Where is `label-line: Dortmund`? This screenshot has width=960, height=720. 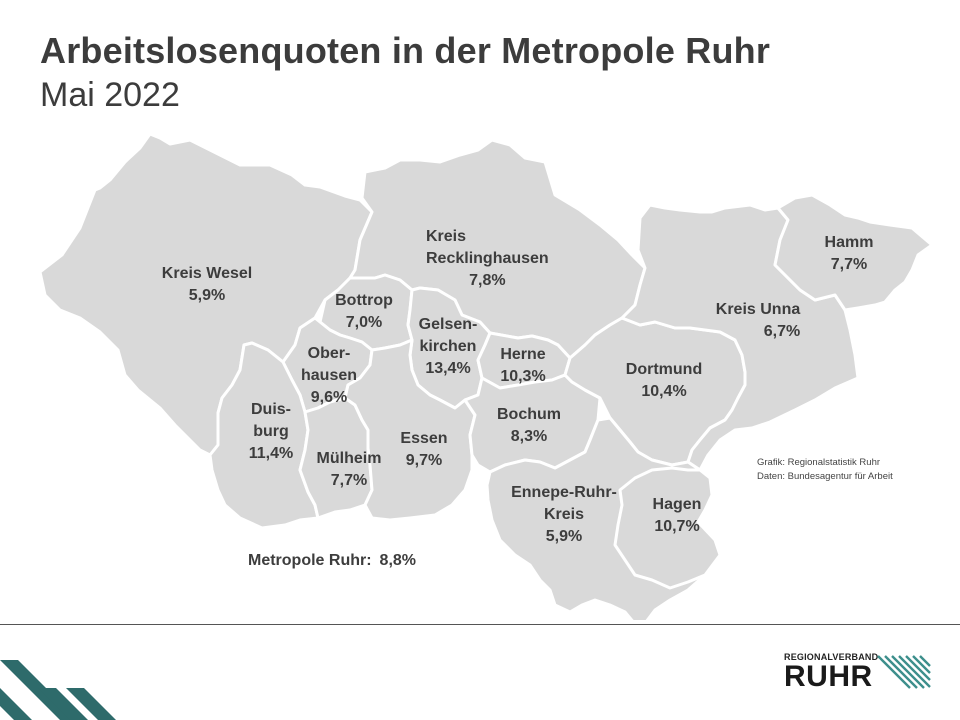 label-line: Dortmund is located at coordinates (664, 369).